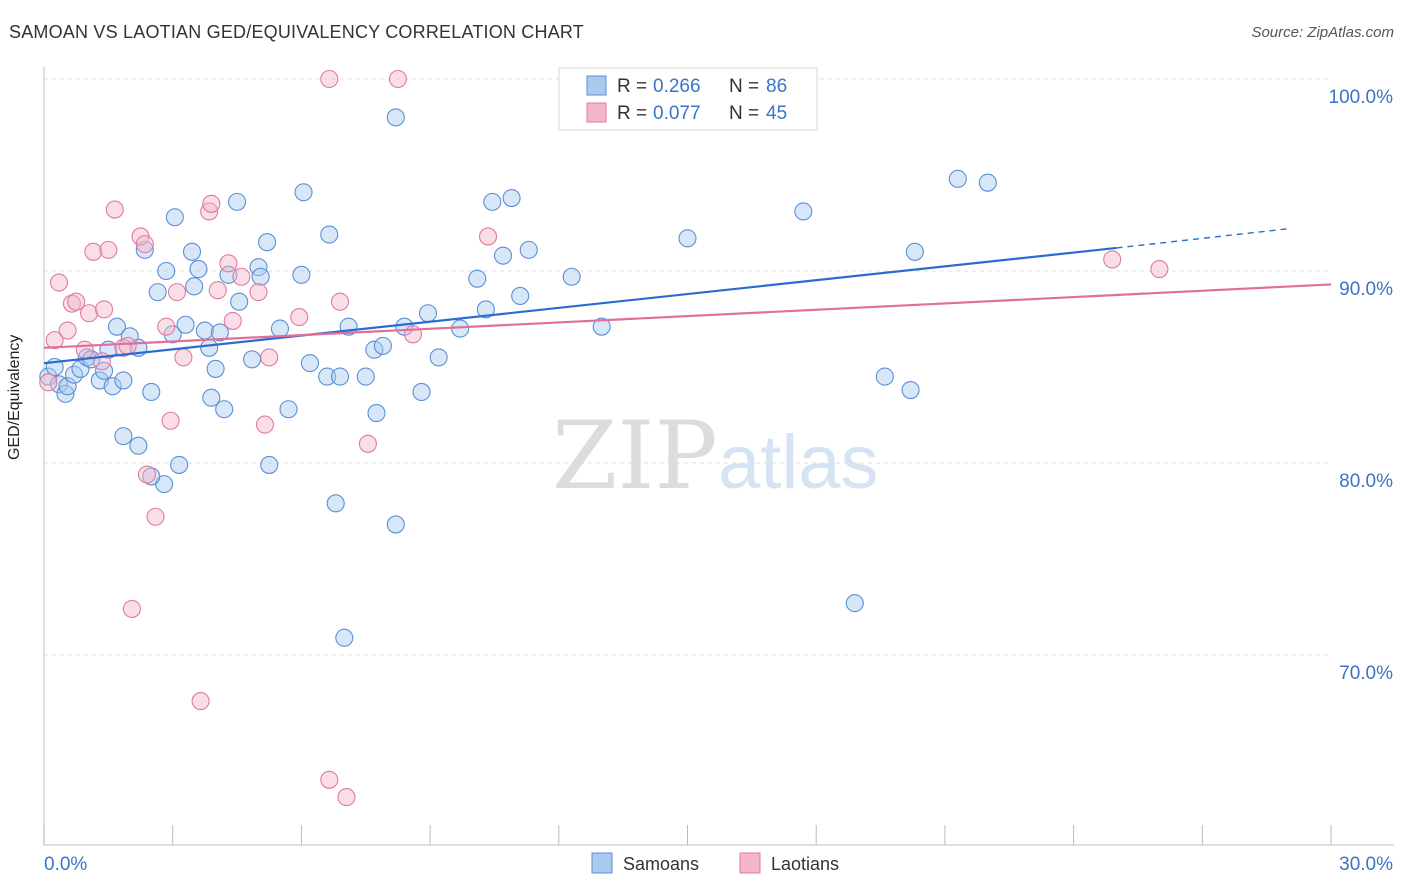 This screenshot has height=892, width=1406. I want to click on legend-r-value-samoans: 0.266, so click(677, 86).